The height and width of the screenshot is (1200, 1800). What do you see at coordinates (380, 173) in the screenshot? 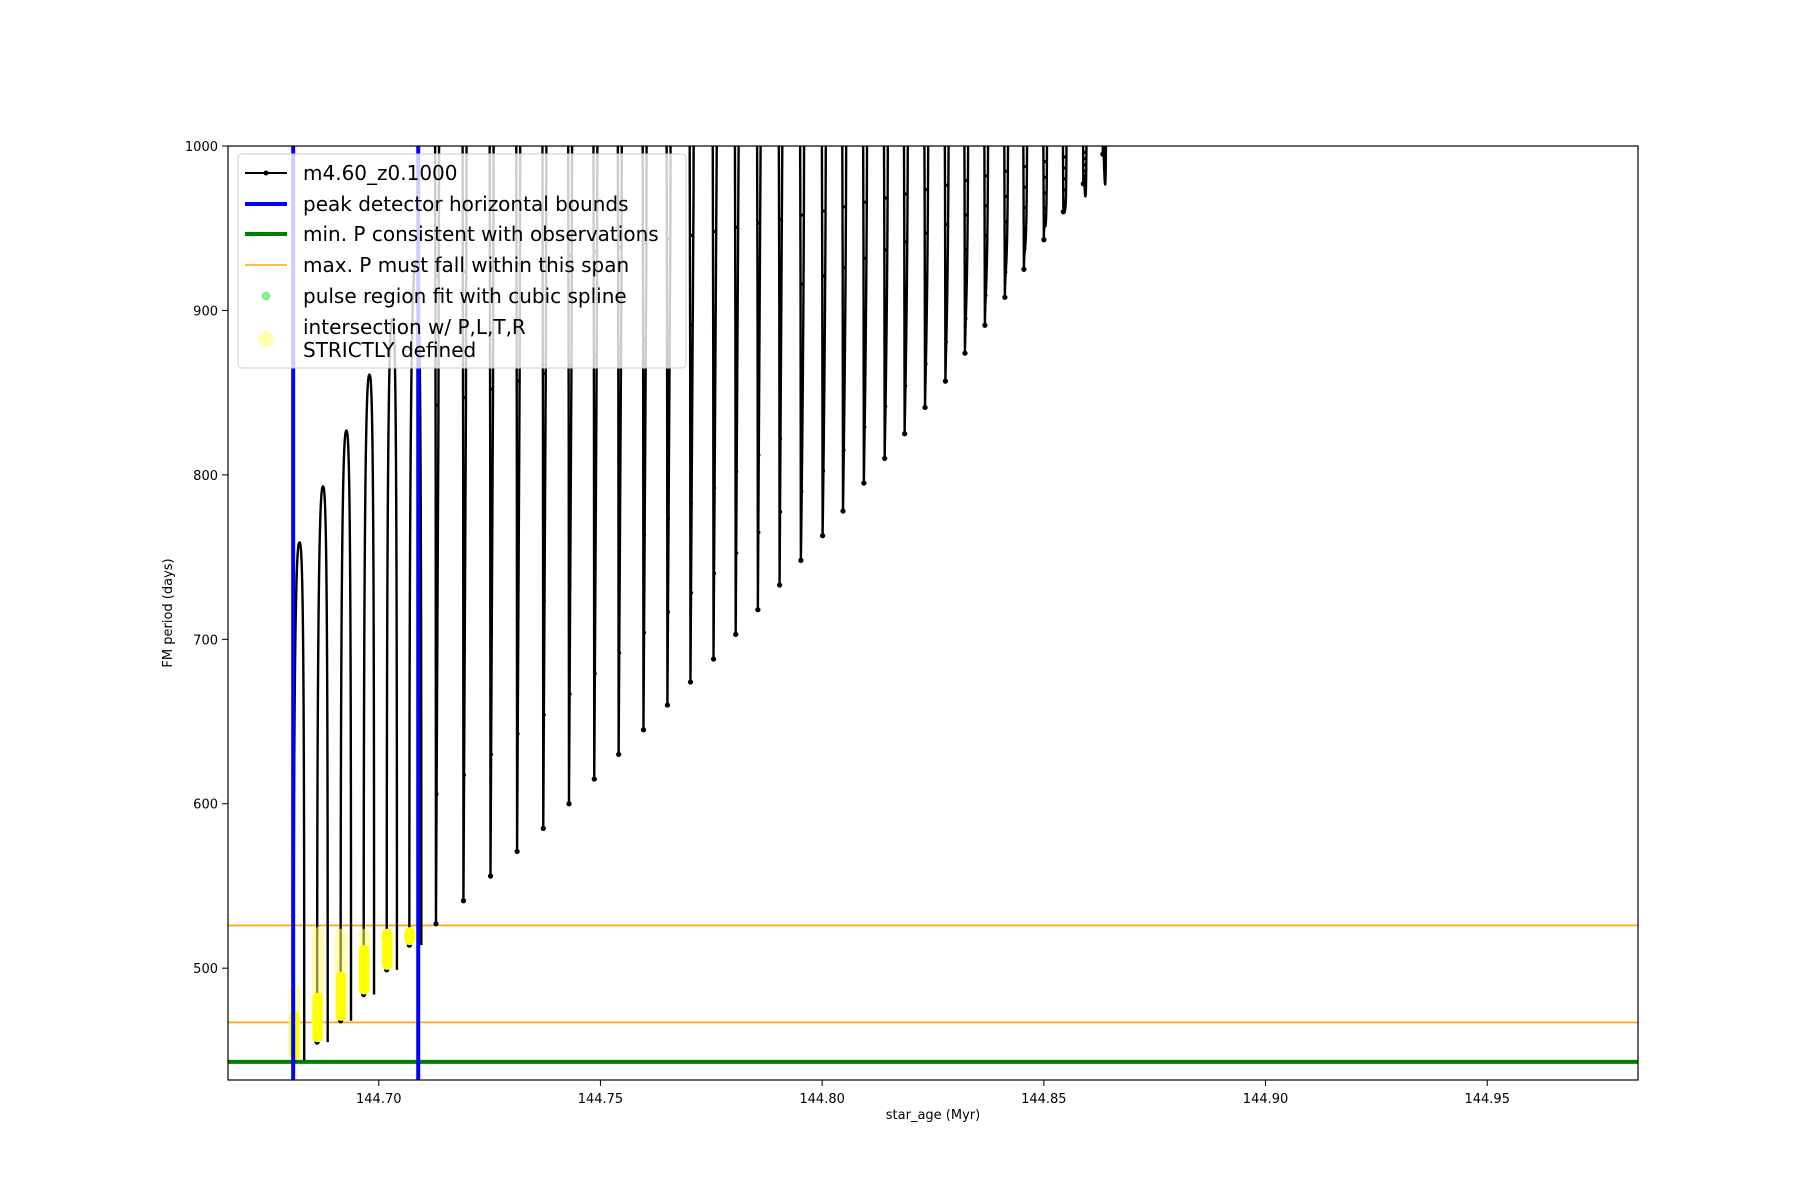
I see `legend-label-0: m4.60_z0.1000` at bounding box center [380, 173].